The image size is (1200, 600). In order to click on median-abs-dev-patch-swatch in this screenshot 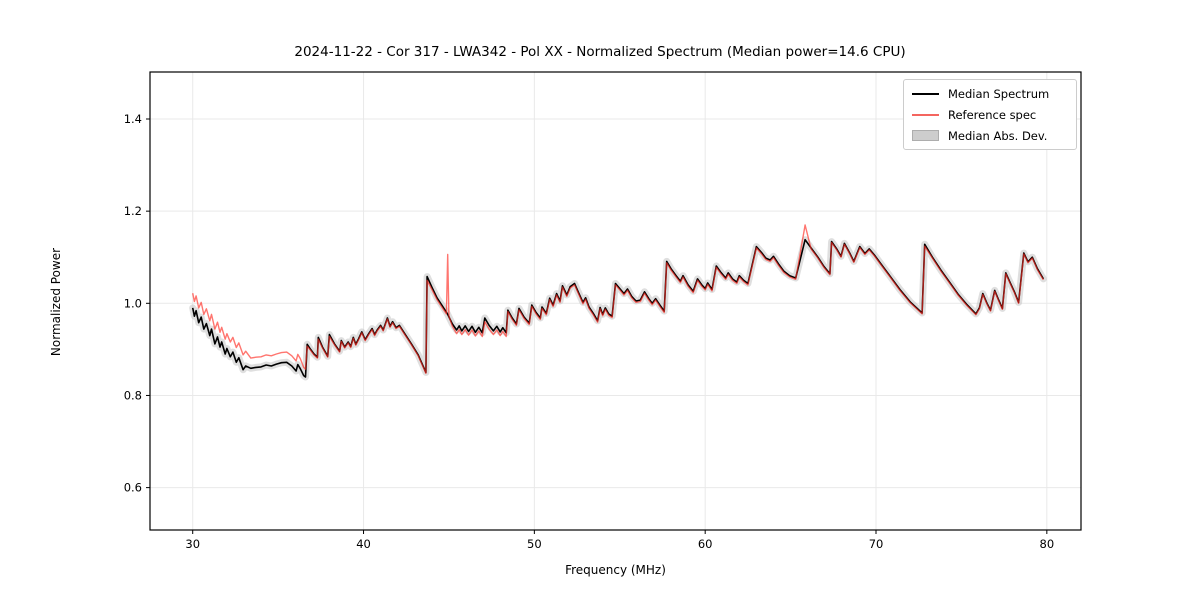, I will do `click(925, 135)`.